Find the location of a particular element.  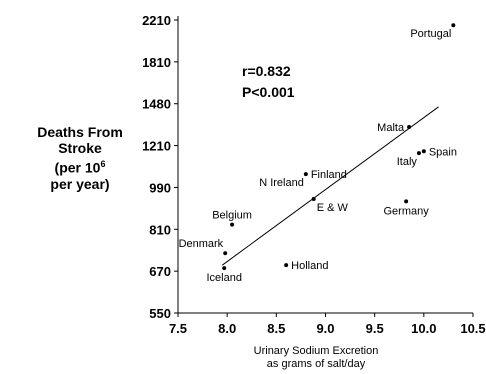

y-tick-label: 990 is located at coordinates (160, 187).